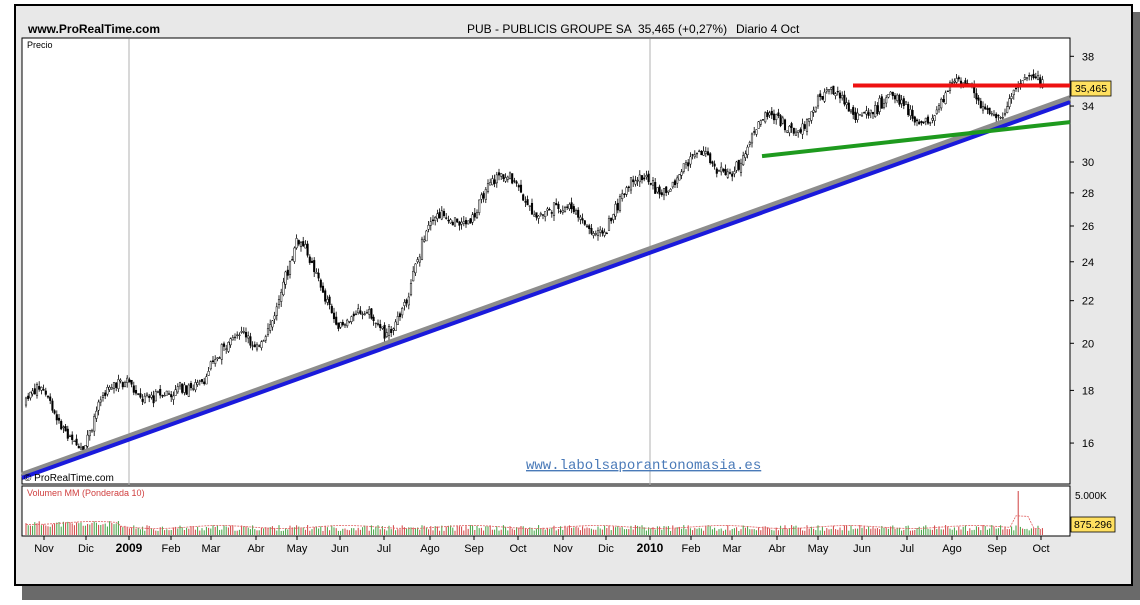 This screenshot has width=1140, height=605. I want to click on x-tick-label: Dic, so click(606, 549).